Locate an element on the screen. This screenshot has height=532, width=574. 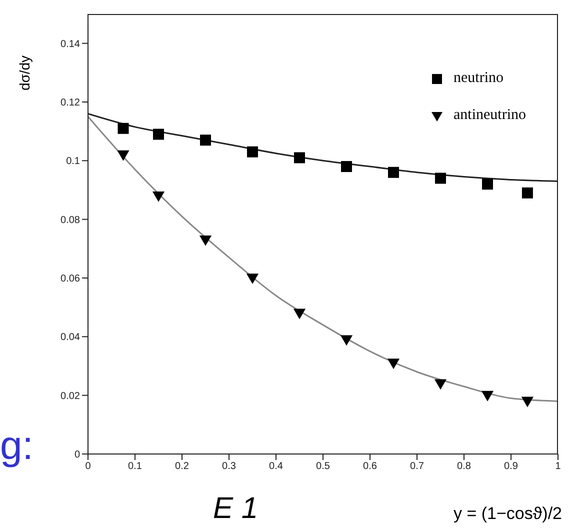
text: g: is located at coordinates (17, 446).